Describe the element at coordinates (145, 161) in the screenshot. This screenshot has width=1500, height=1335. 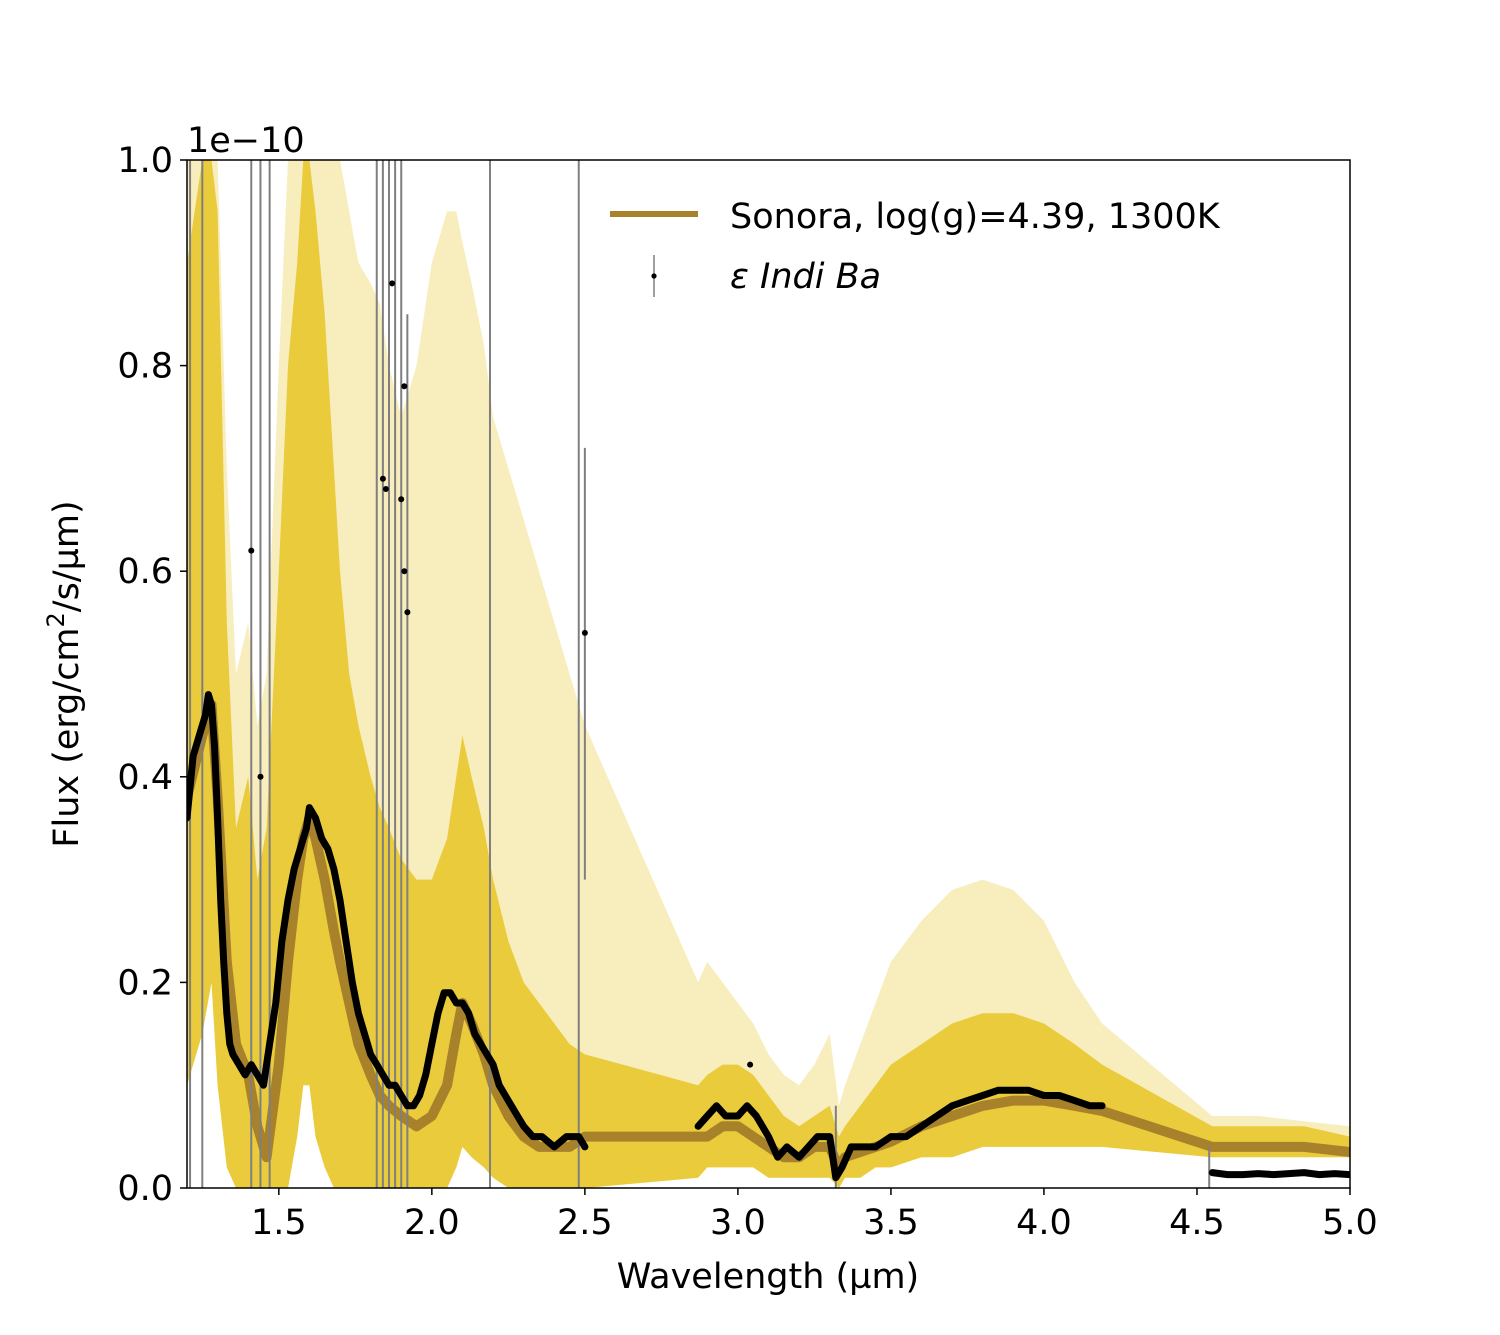
I see `y-tick-label: 1.0` at that location.